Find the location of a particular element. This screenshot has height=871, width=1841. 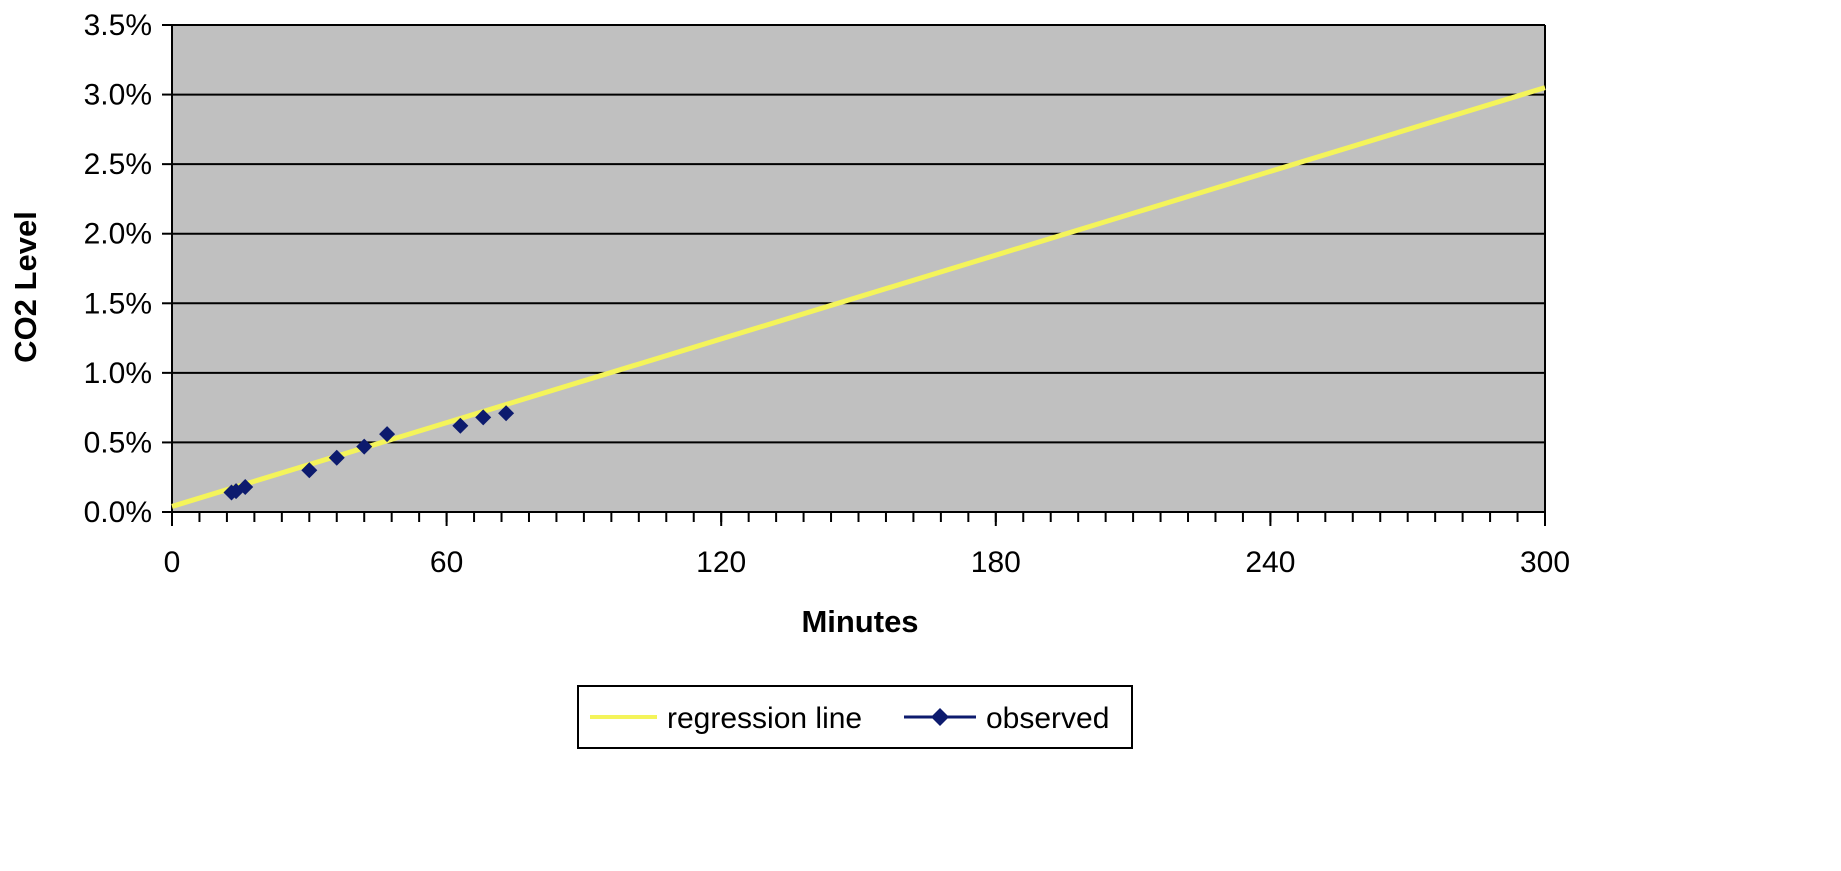

y-tick-label: 1.0% is located at coordinates (118, 373).